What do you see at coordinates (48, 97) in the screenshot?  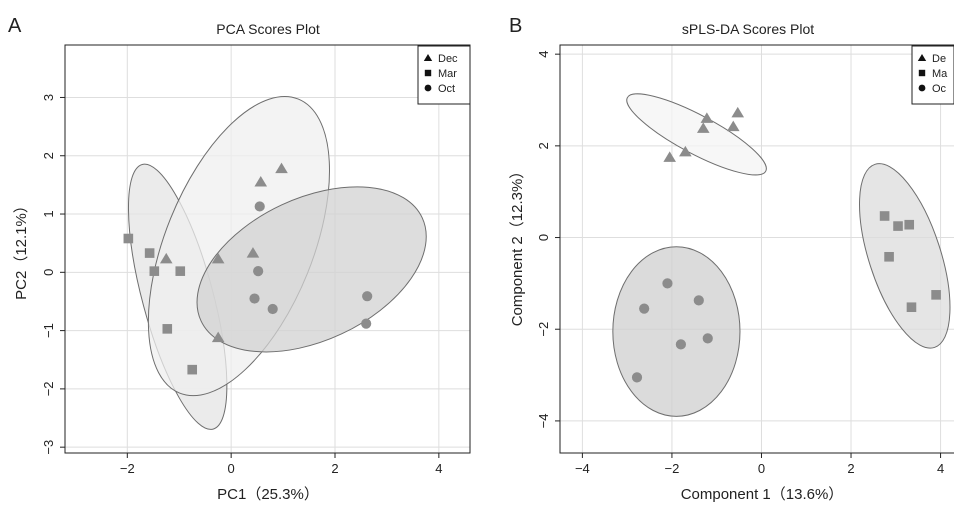 I see `y-tick-label: 3` at bounding box center [48, 97].